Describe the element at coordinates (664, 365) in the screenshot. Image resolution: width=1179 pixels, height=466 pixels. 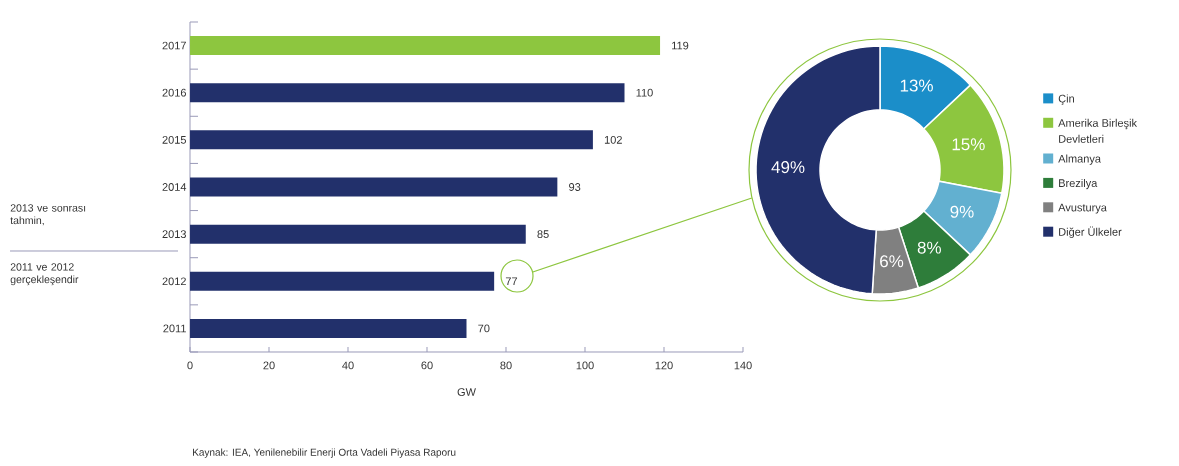
I see `x-tick-label: 120` at that location.